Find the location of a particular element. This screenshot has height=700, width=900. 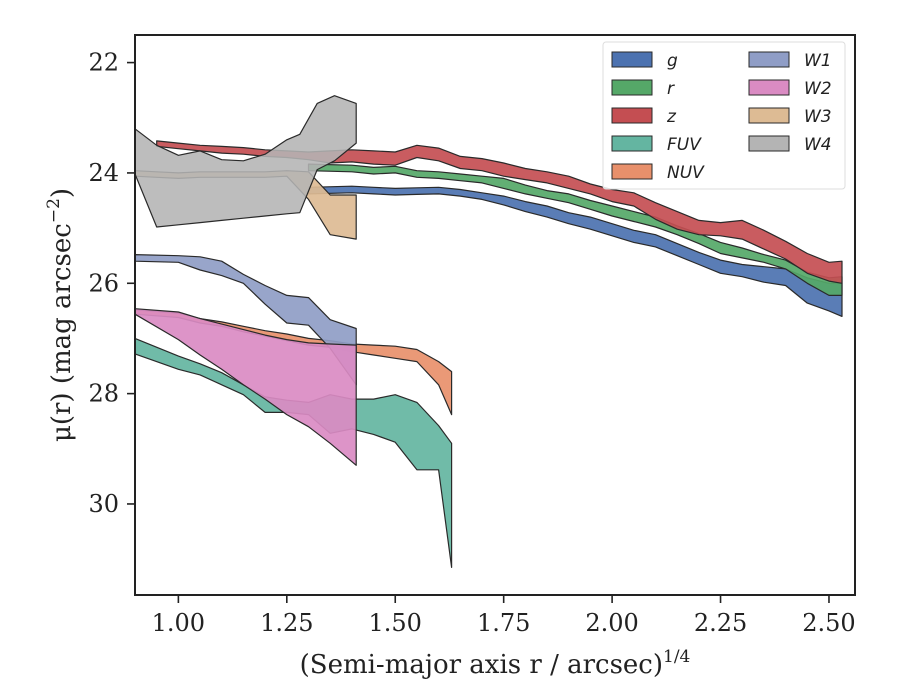

band-w4 is located at coordinates (245, 161).